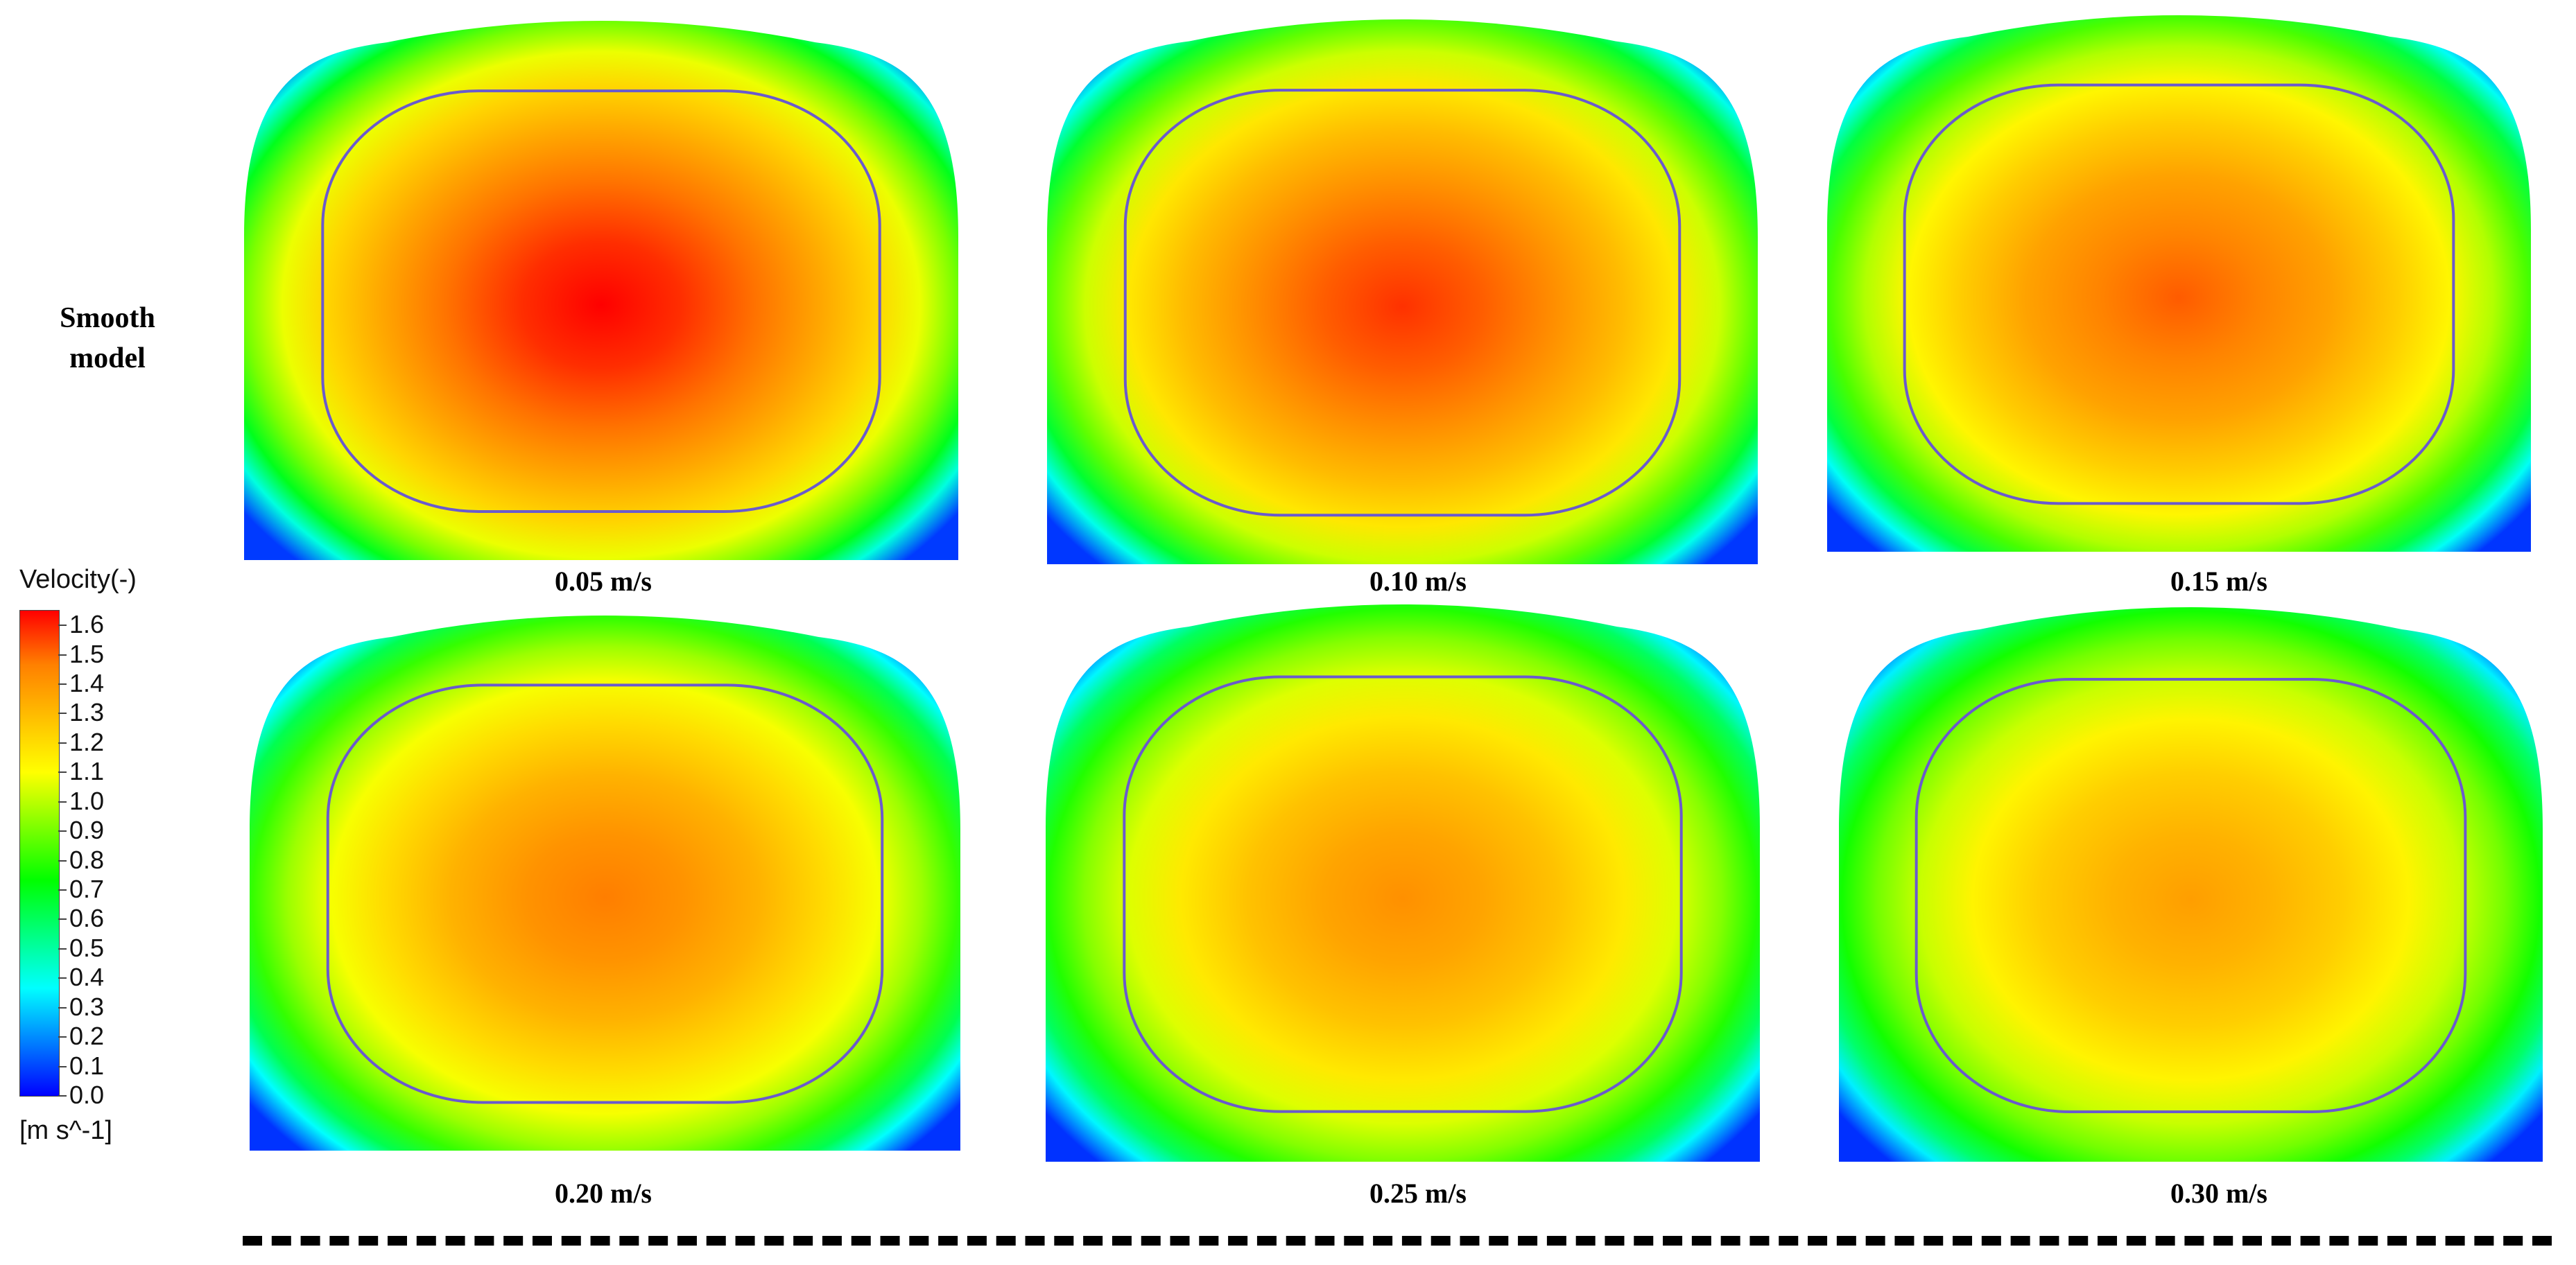 Image resolution: width=2576 pixels, height=1265 pixels. Describe the element at coordinates (65, 1131) in the screenshot. I see `legend-unit: [m s^-1]` at that location.